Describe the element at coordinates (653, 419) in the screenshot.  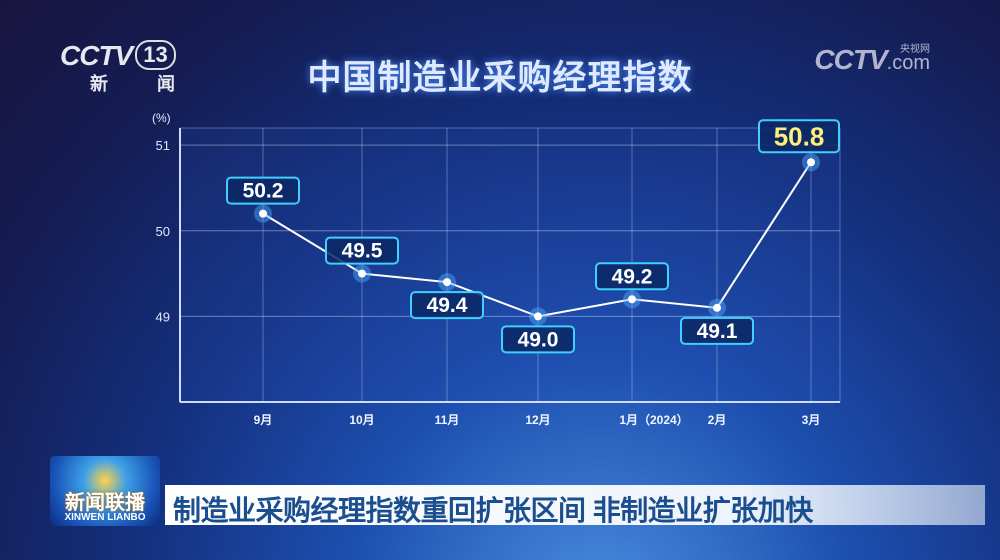
I see `x-tick-label: 1月（2024）` at that location.